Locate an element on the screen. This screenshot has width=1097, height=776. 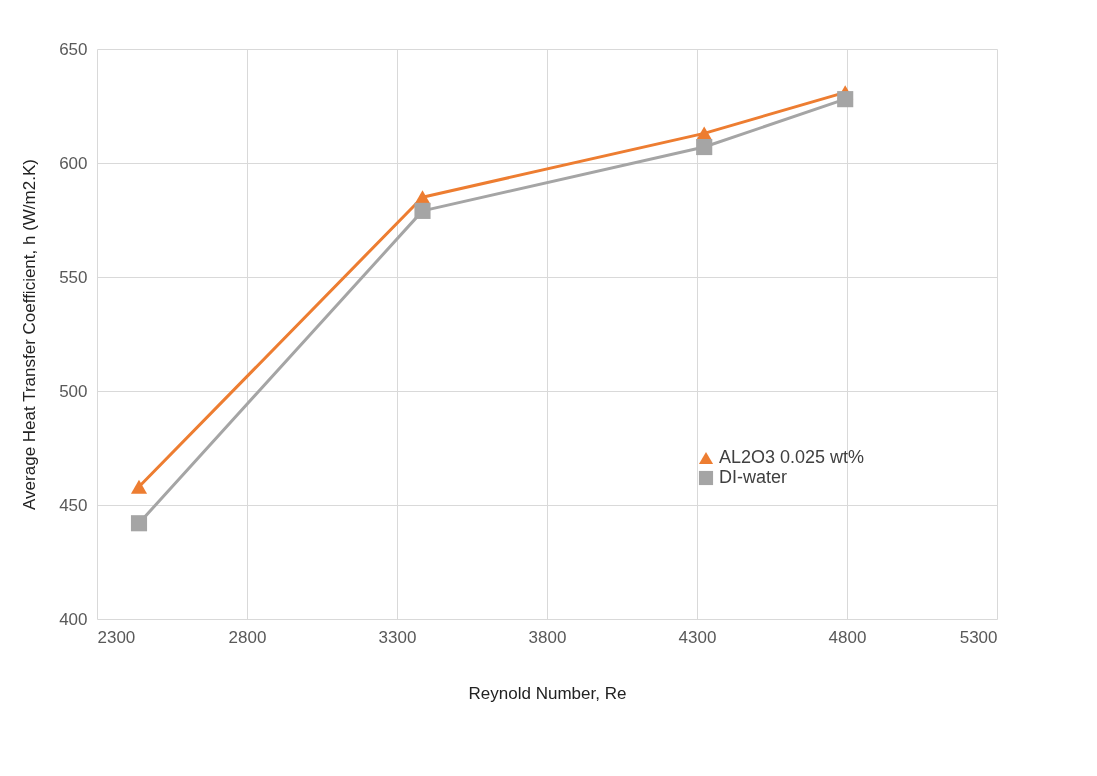
x-axis-title: Reynold Number, Re is located at coordinates (547, 693).